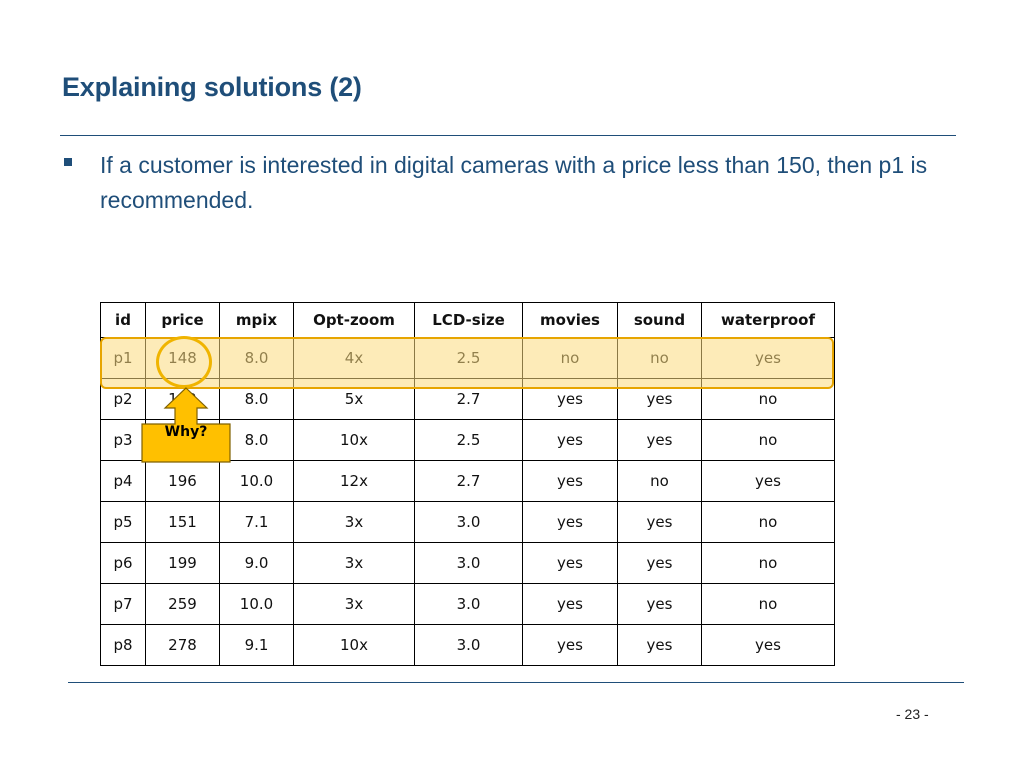 The height and width of the screenshot is (768, 1024). I want to click on table-cell: p8, so click(123, 645).